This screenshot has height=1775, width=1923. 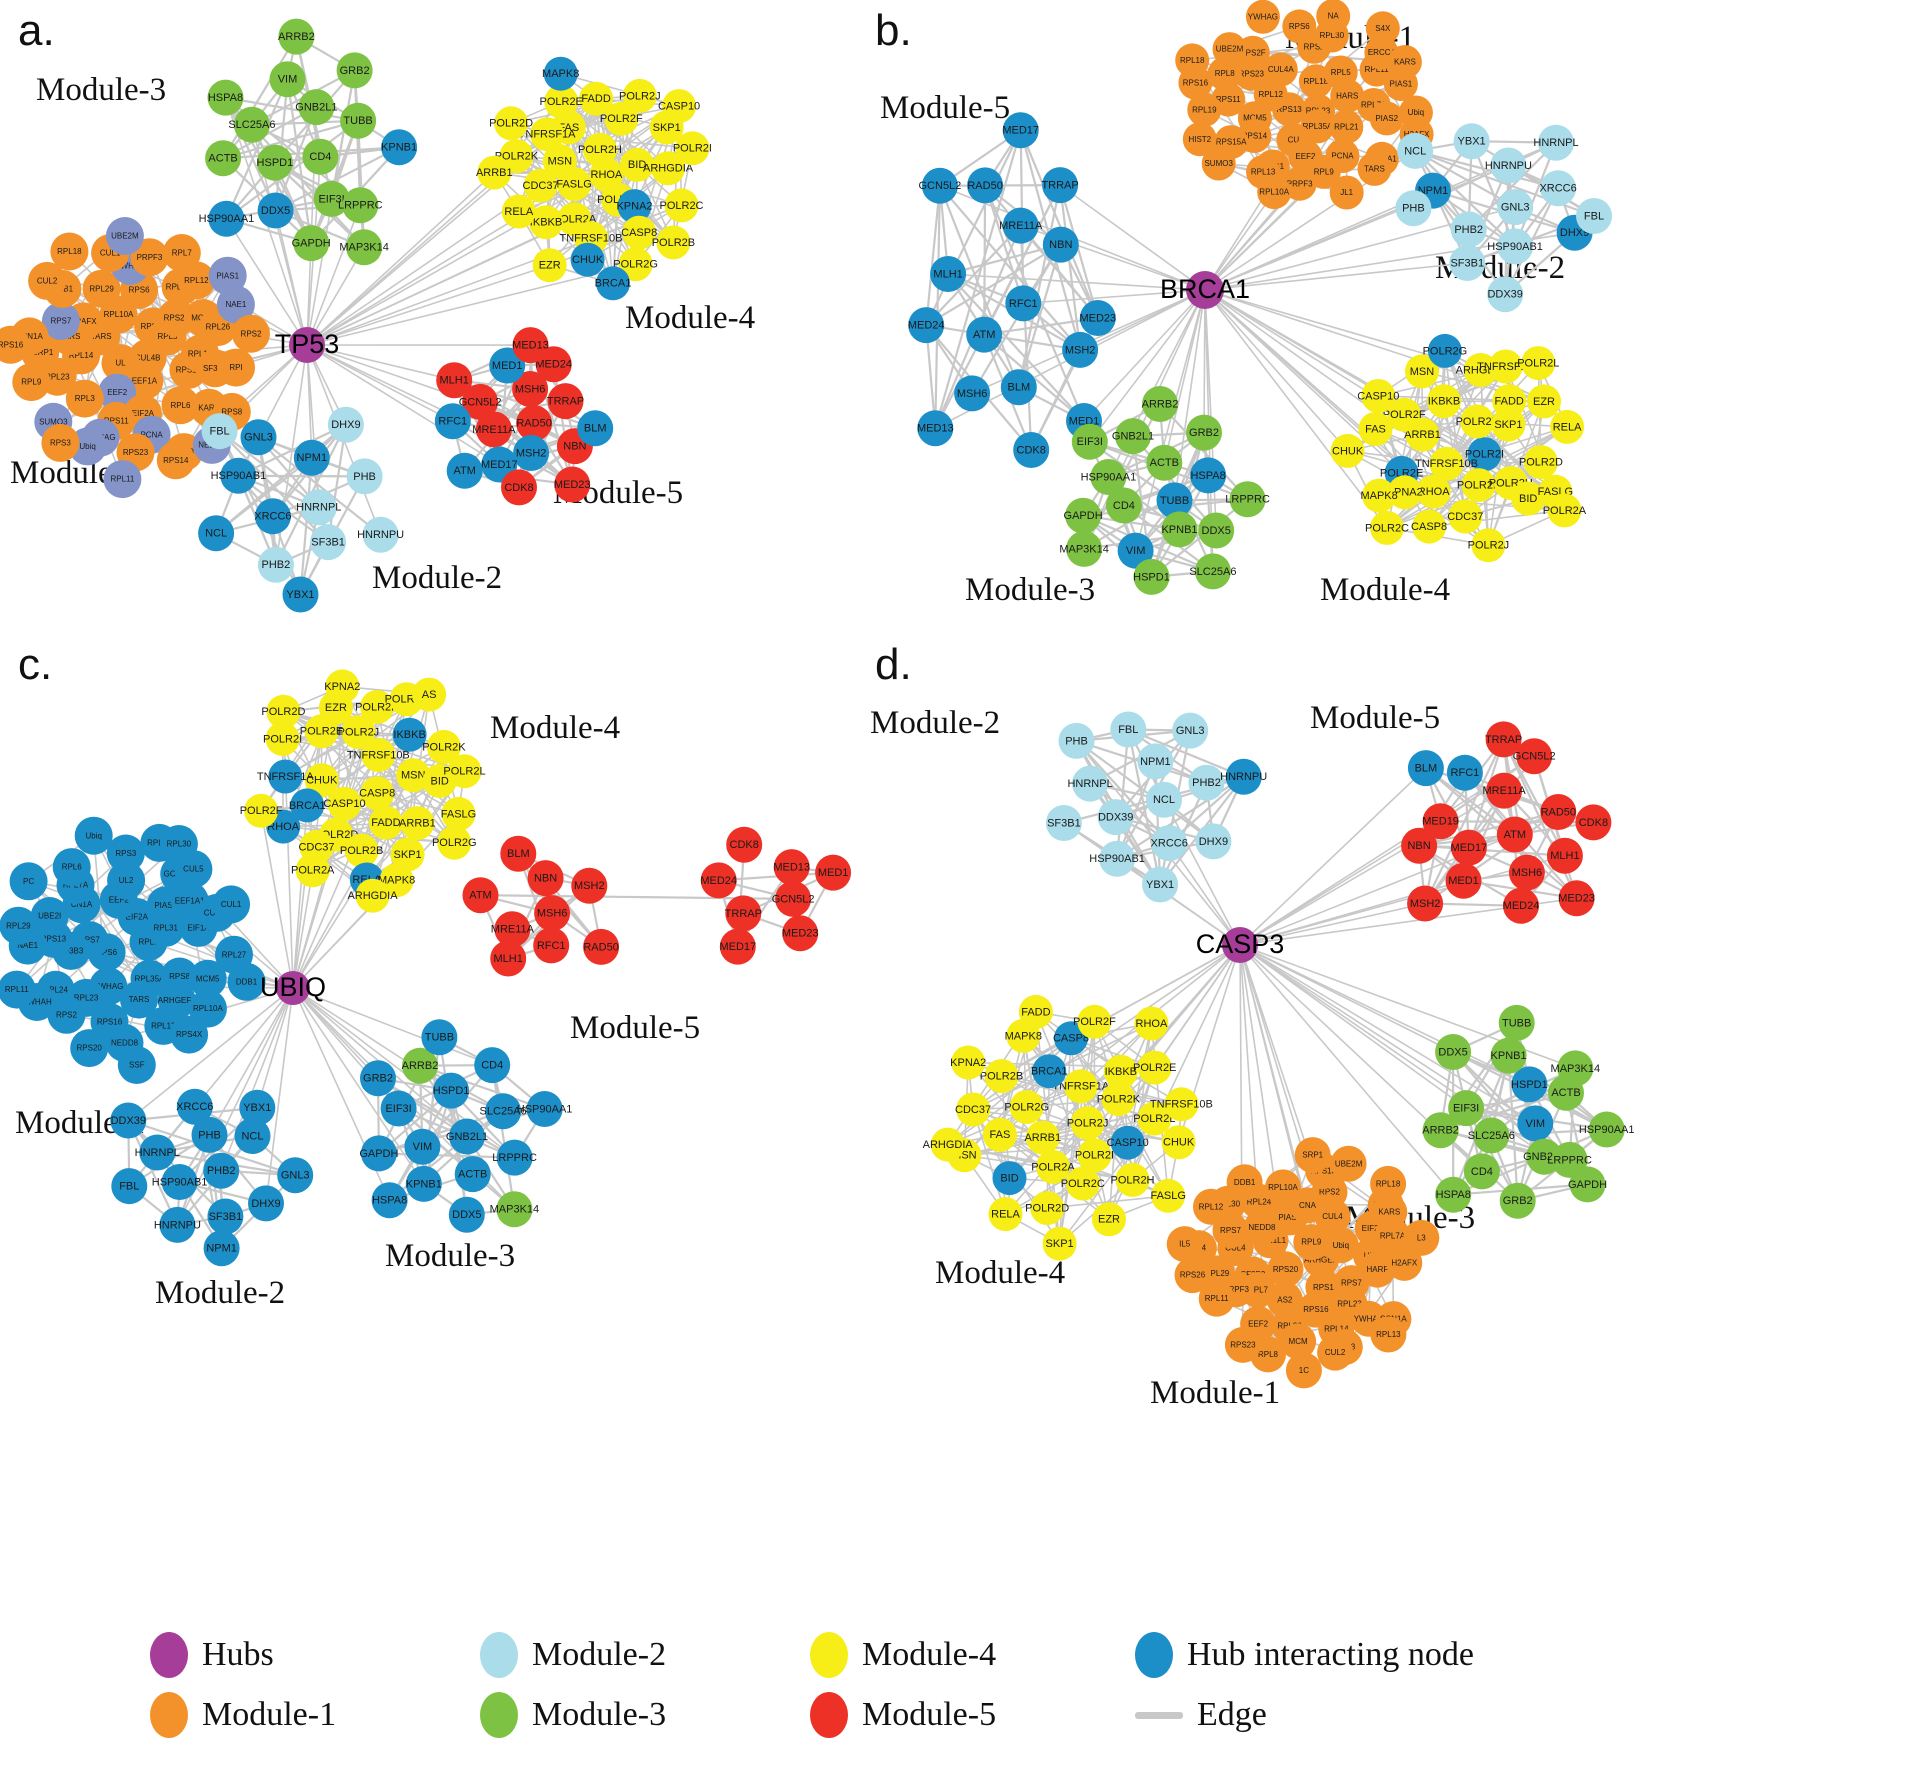 What do you see at coordinates (1425, 768) in the screenshot?
I see `network-node: BLM` at bounding box center [1425, 768].